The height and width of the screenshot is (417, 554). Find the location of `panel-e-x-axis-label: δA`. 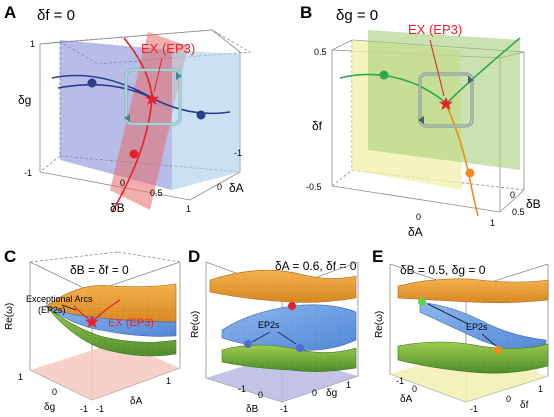

panel-e-x-axis-label: δA is located at coordinates (406, 399).